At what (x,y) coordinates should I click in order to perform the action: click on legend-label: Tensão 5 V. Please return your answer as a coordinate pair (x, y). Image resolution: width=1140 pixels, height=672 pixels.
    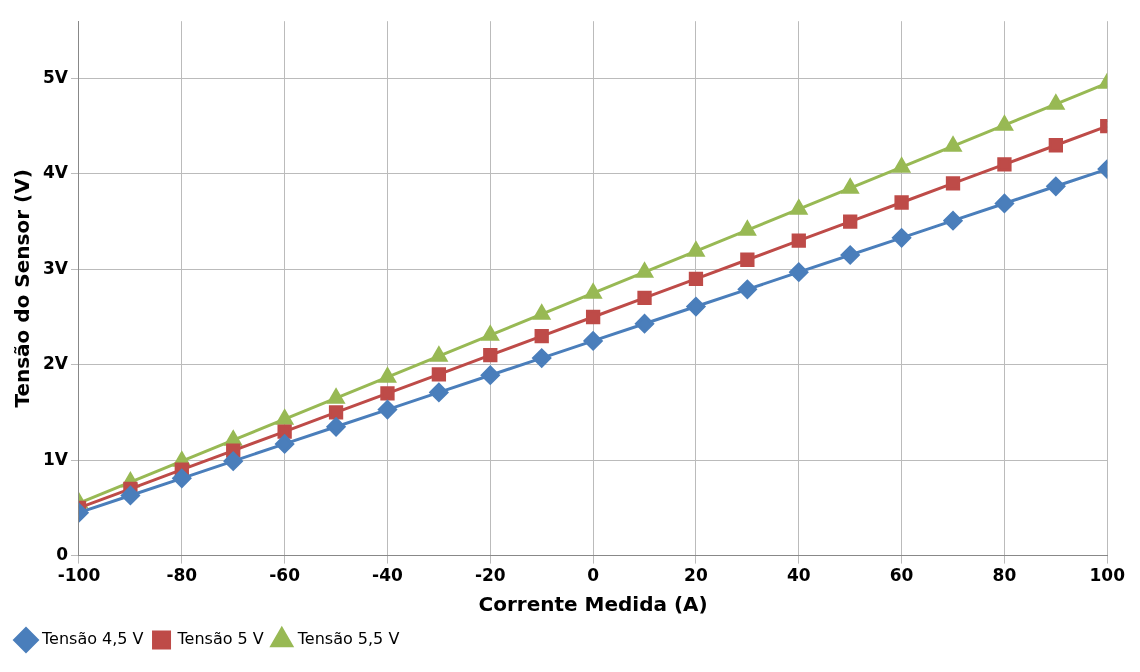
    Looking at the image, I should click on (220, 639).